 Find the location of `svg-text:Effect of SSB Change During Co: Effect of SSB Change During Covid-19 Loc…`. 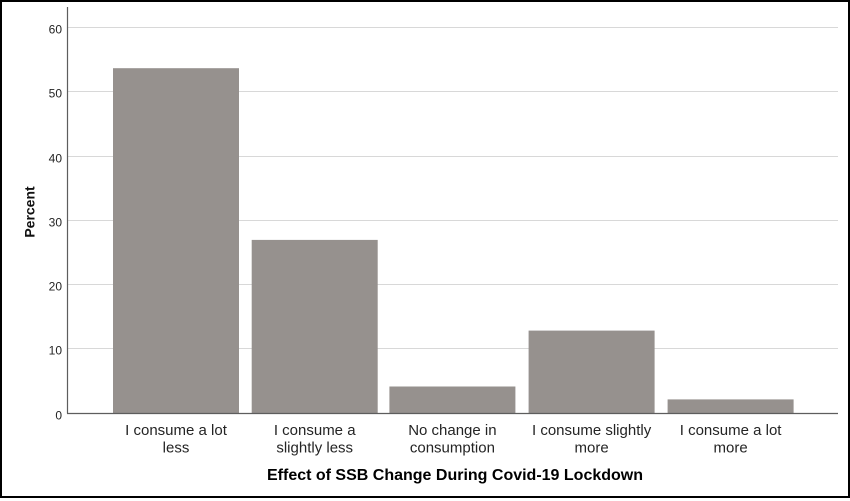

svg-text:Effect of SSB Change During Co: Effect of SSB Change During Covid-19 Loc… is located at coordinates (455, 475).